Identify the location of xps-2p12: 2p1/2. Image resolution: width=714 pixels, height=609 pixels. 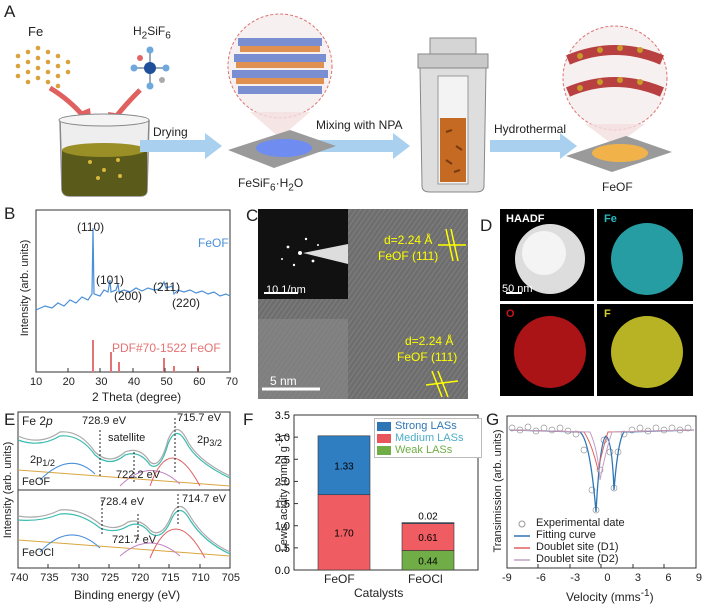
(42, 461).